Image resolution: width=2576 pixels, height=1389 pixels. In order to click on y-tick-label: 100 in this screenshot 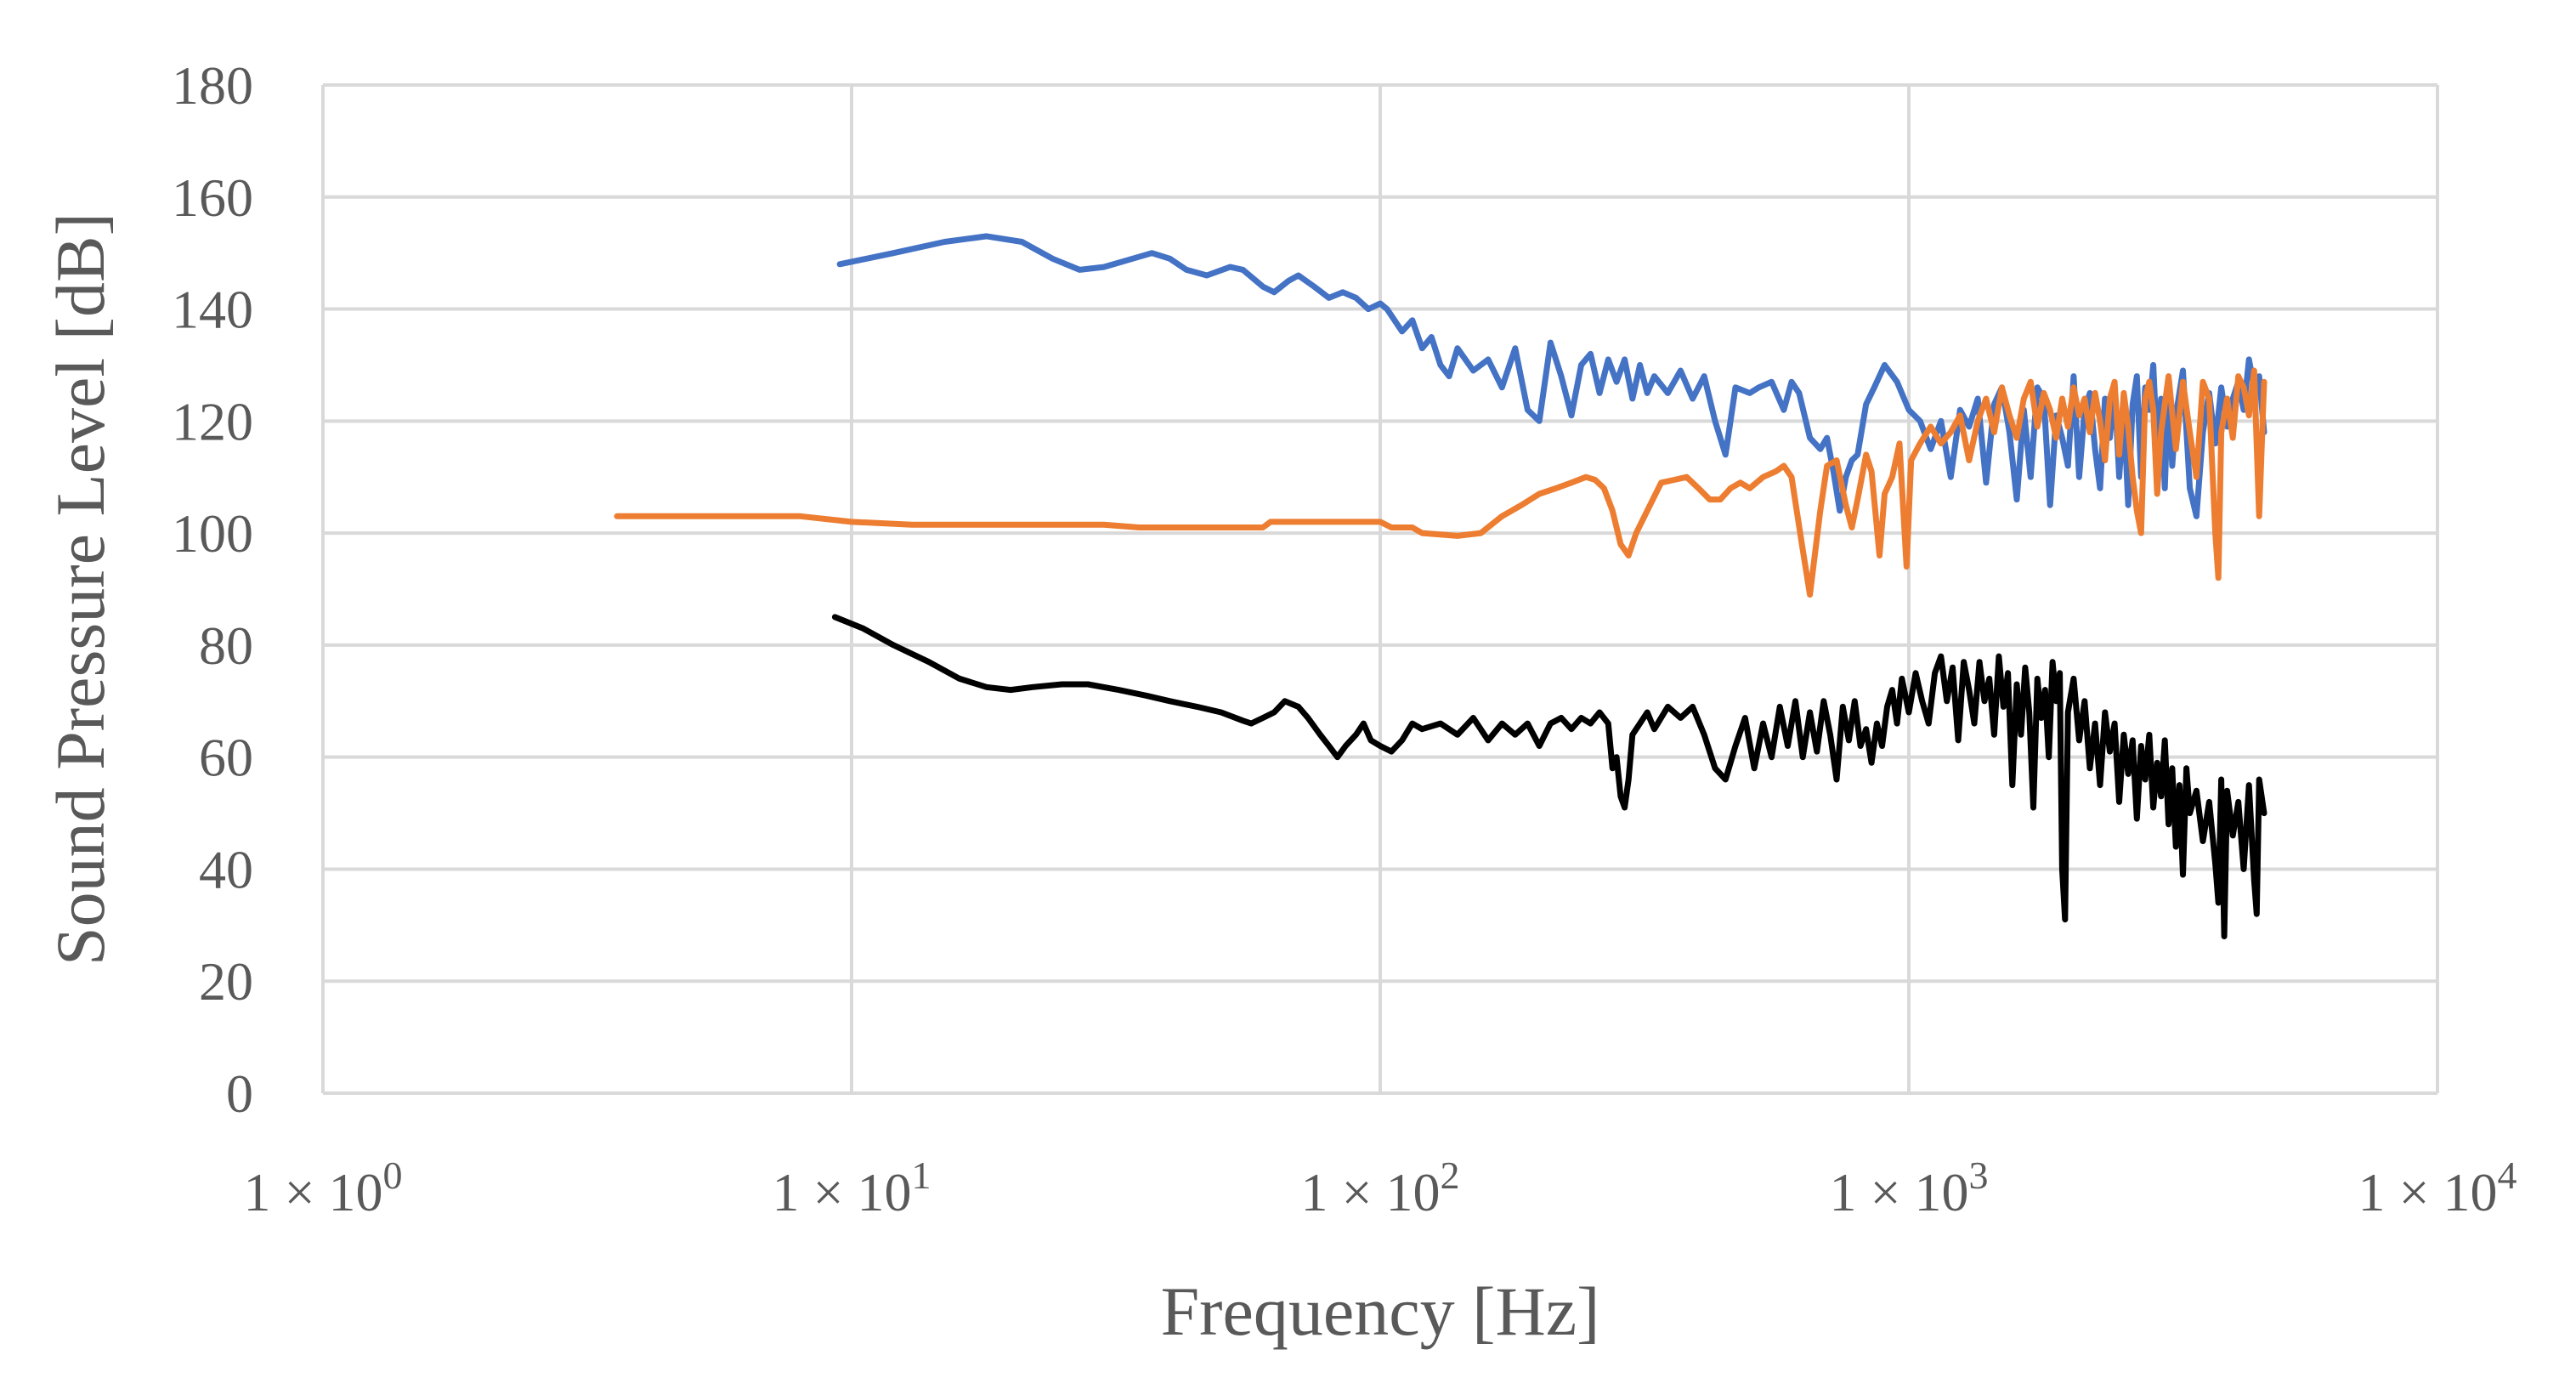, I will do `click(212, 533)`.